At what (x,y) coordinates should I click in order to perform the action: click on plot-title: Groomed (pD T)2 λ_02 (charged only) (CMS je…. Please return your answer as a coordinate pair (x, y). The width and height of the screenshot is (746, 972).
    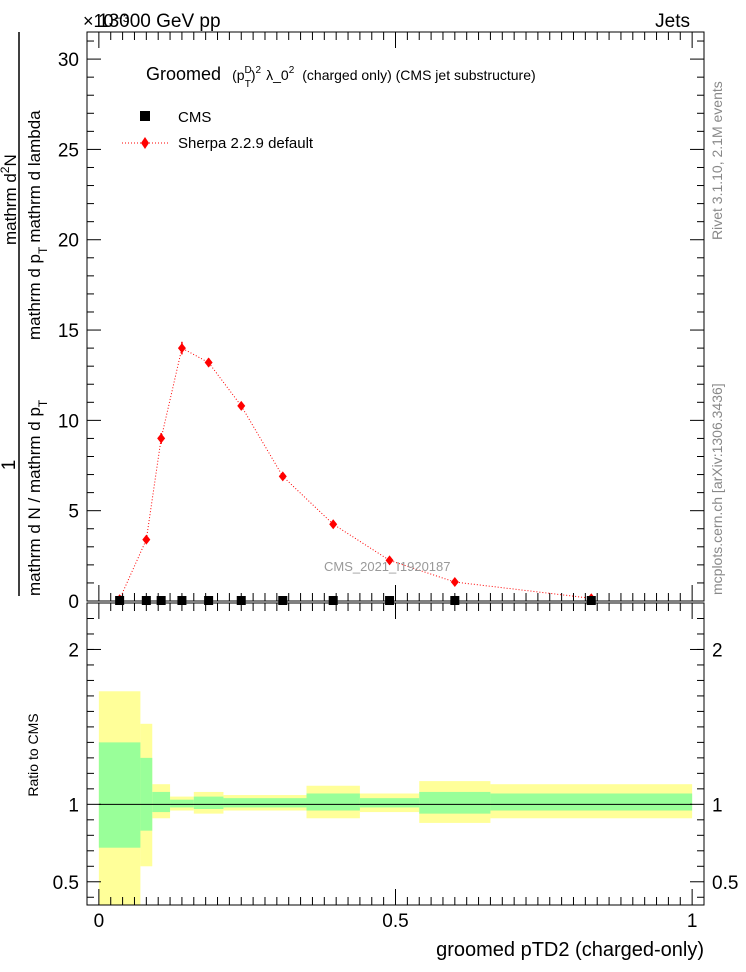
    Looking at the image, I should click on (341, 77).